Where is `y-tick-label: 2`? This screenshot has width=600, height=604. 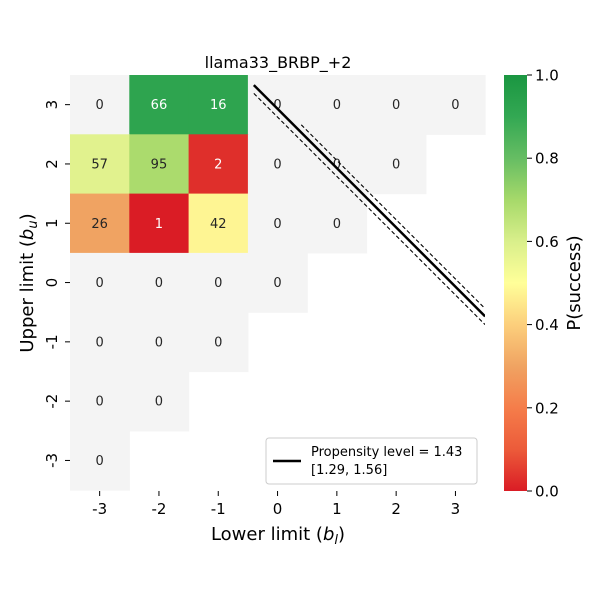 y-tick-label: 2 is located at coordinates (52, 164).